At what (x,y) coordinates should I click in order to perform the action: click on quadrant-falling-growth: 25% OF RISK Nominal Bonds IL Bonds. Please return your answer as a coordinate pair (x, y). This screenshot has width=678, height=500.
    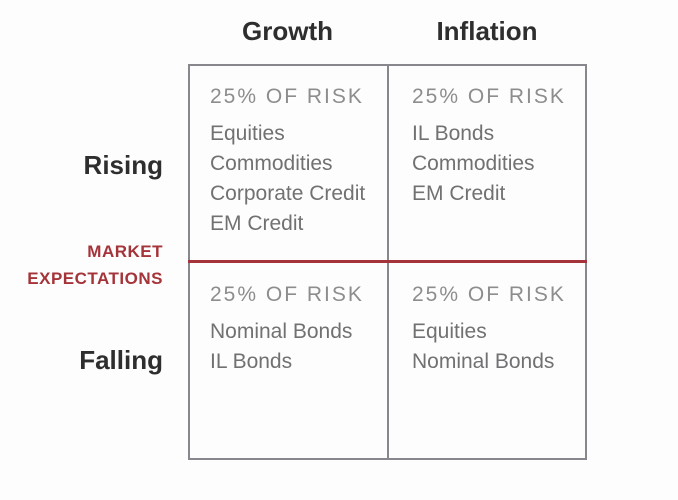
    Looking at the image, I should click on (299, 329).